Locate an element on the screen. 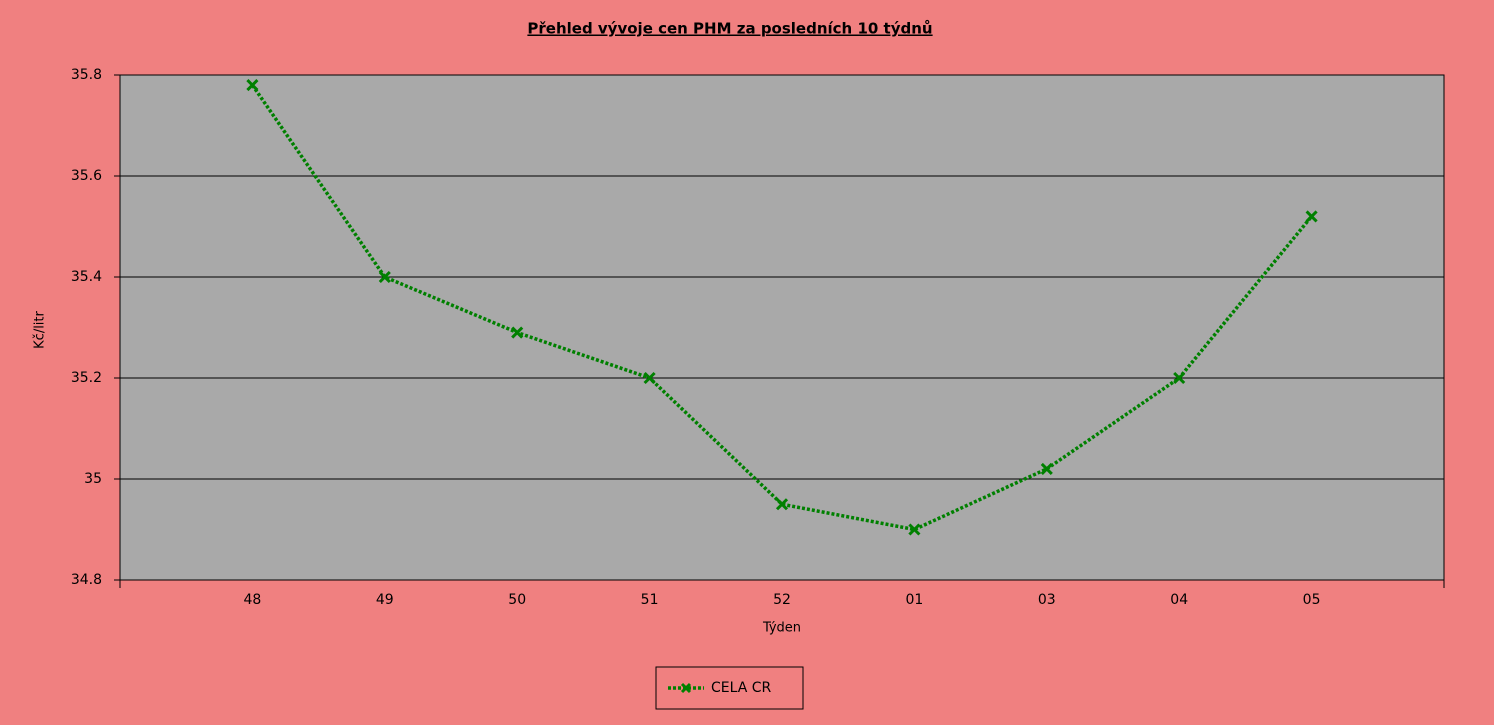 The width and height of the screenshot is (1494, 725). x-tick-label: 04 is located at coordinates (1179, 600).